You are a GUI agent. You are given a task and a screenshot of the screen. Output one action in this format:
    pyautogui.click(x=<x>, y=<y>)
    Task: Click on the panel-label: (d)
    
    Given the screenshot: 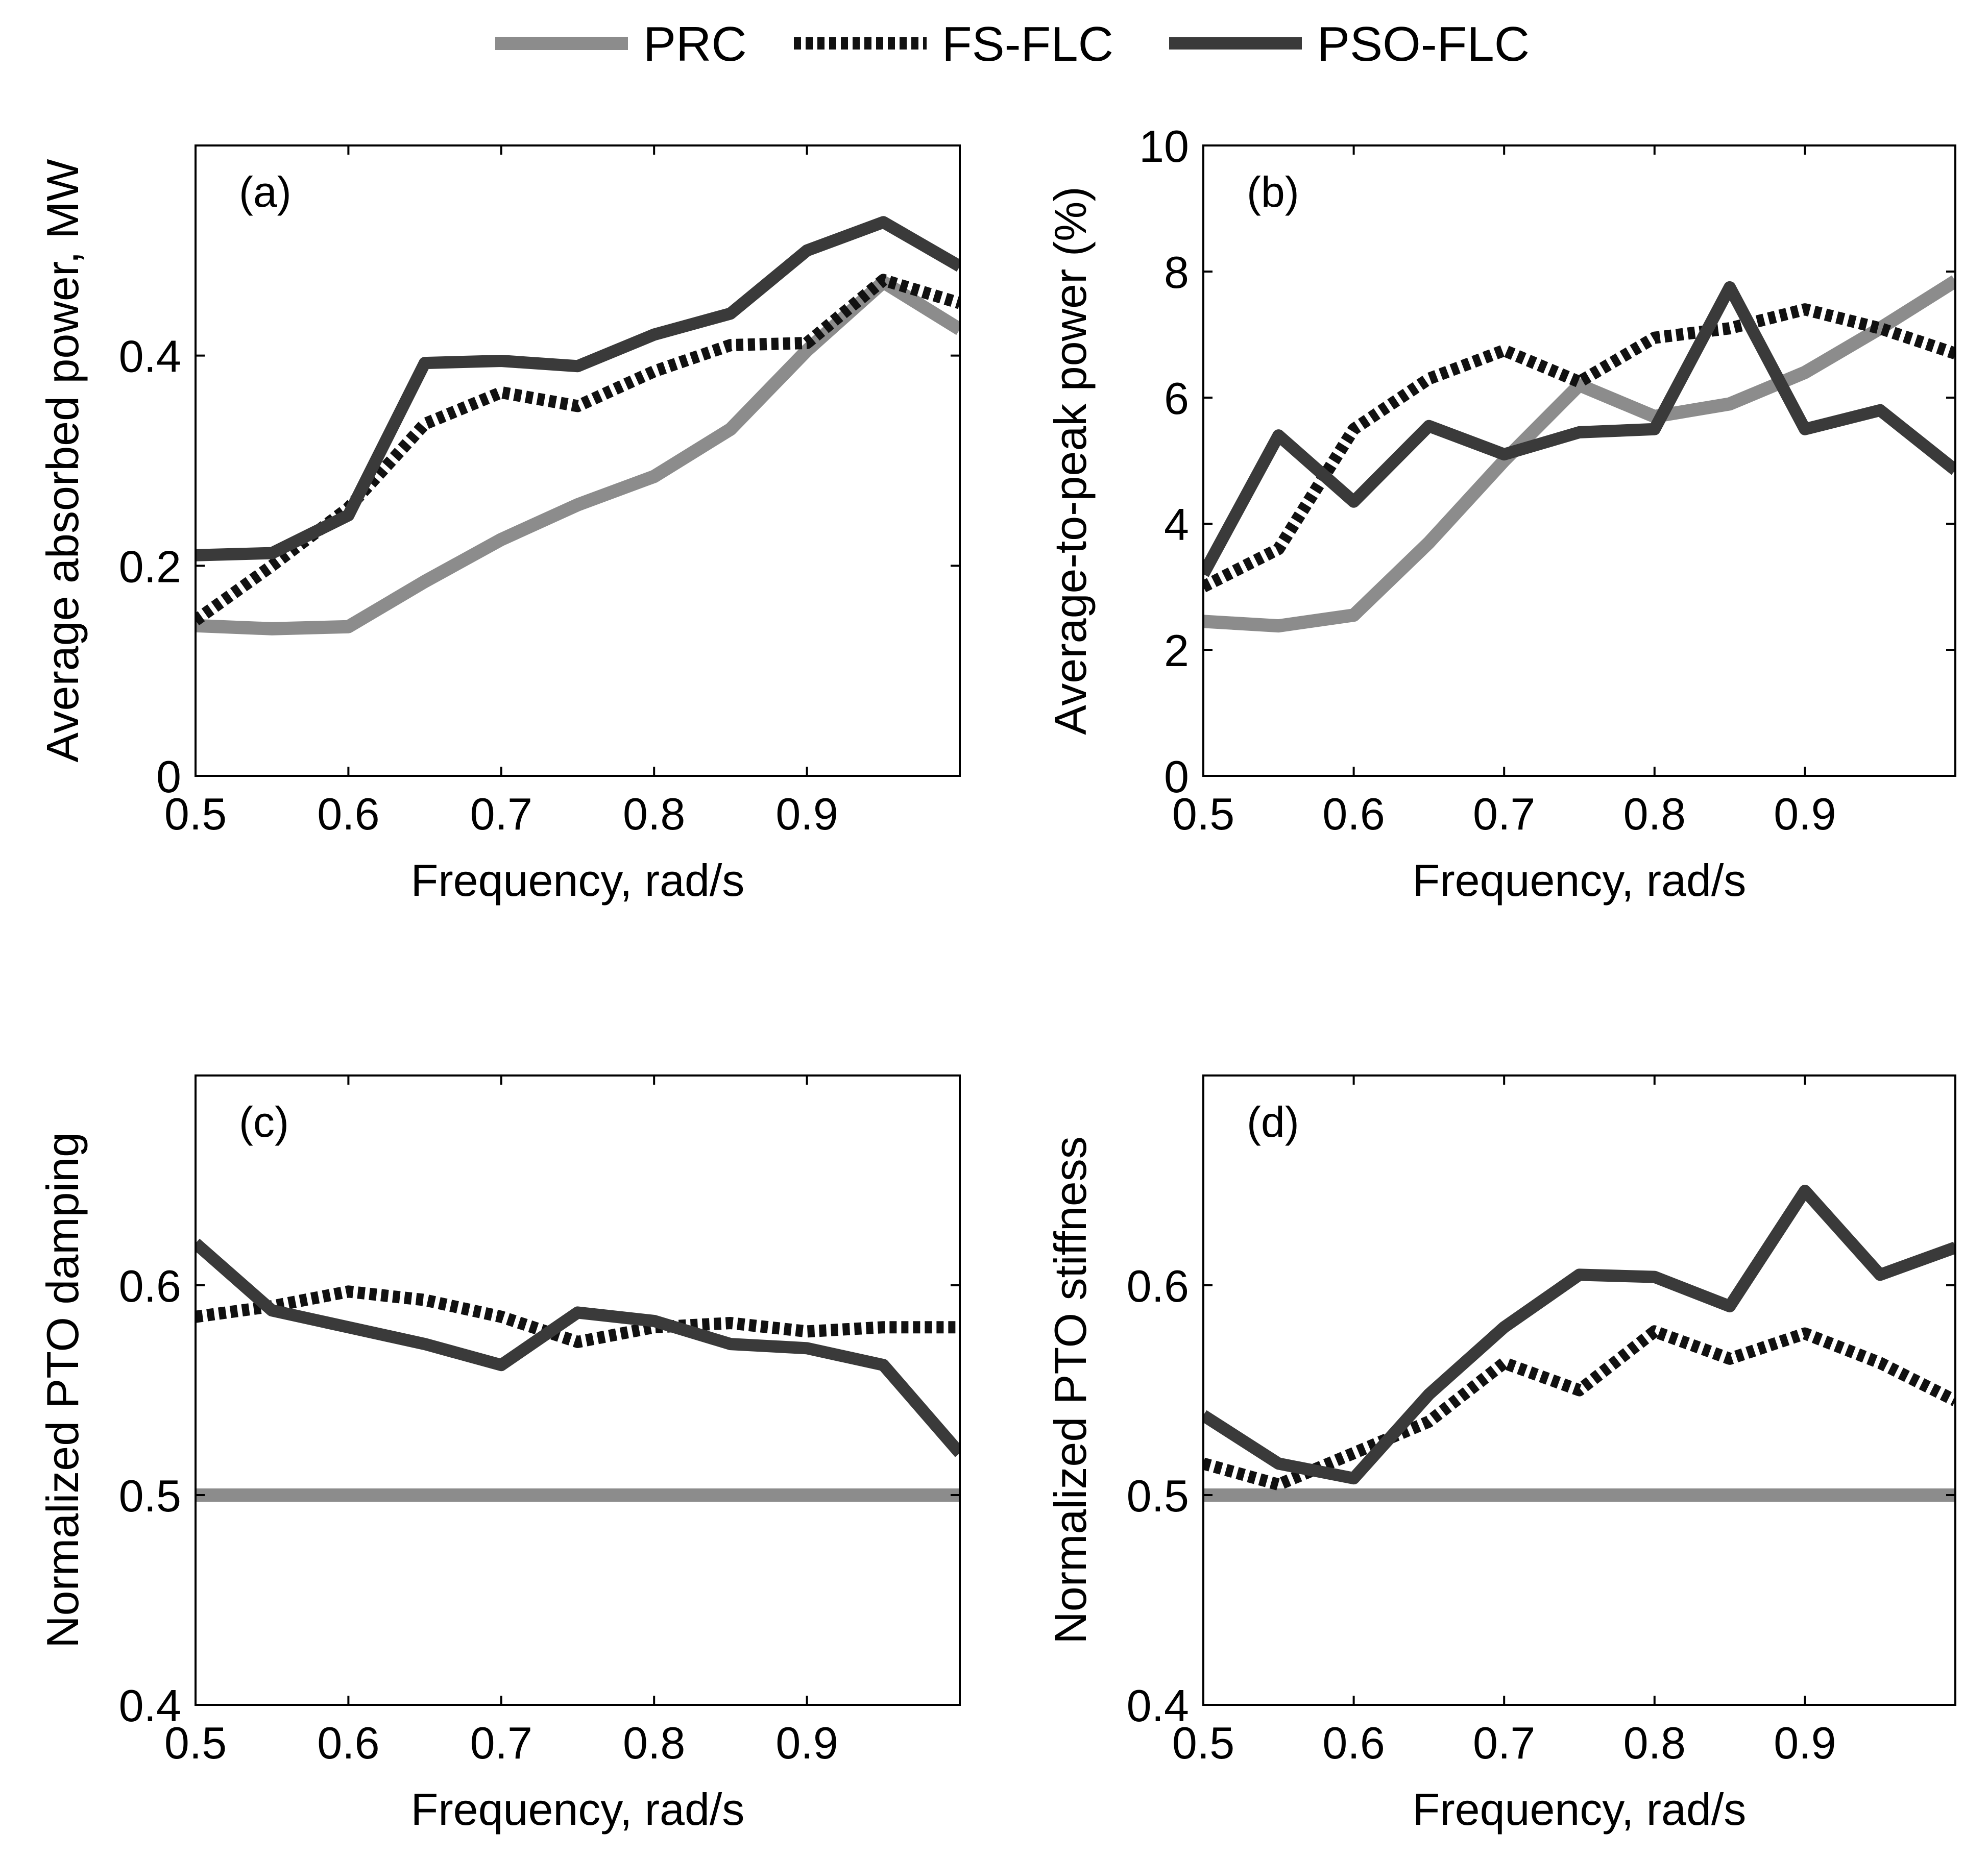 What is the action you would take?
    pyautogui.click(x=1273, y=1122)
    